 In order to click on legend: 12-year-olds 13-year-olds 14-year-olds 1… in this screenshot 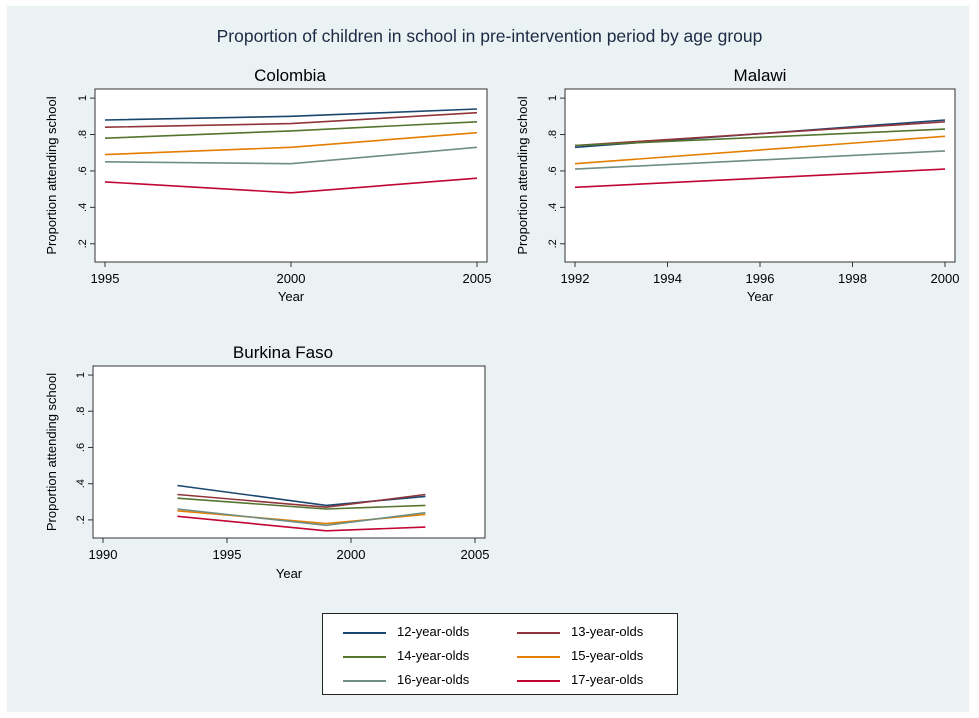, I will do `click(500, 654)`.